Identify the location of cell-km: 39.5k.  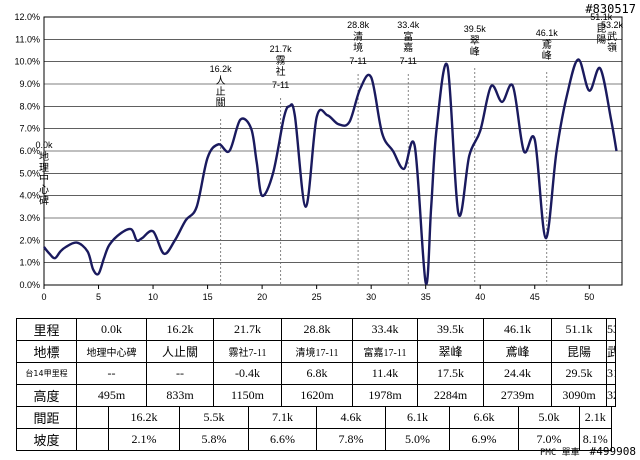
(450, 329).